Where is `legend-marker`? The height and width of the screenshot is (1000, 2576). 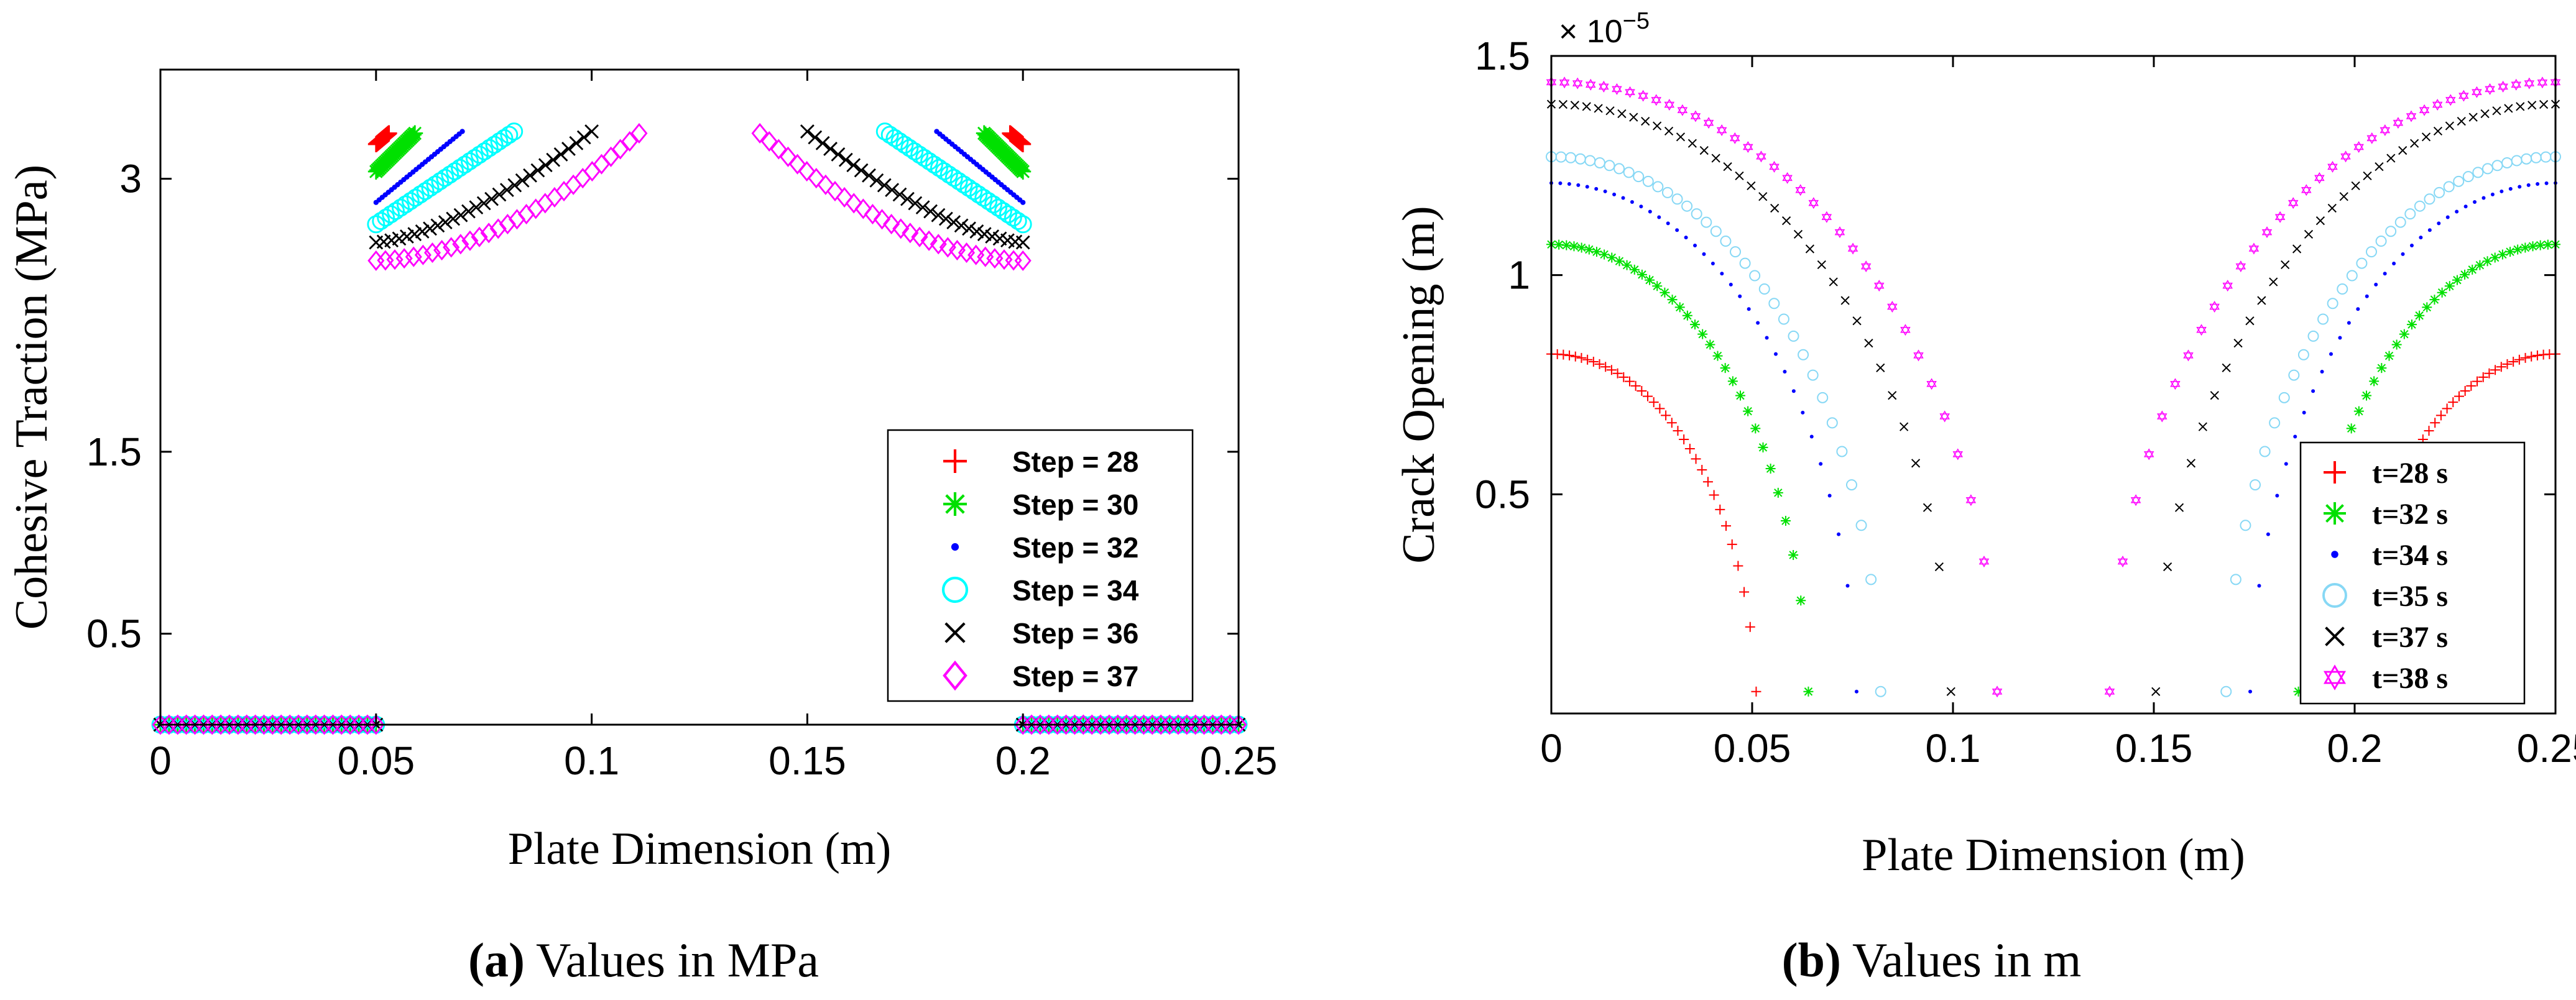 legend-marker is located at coordinates (955, 632).